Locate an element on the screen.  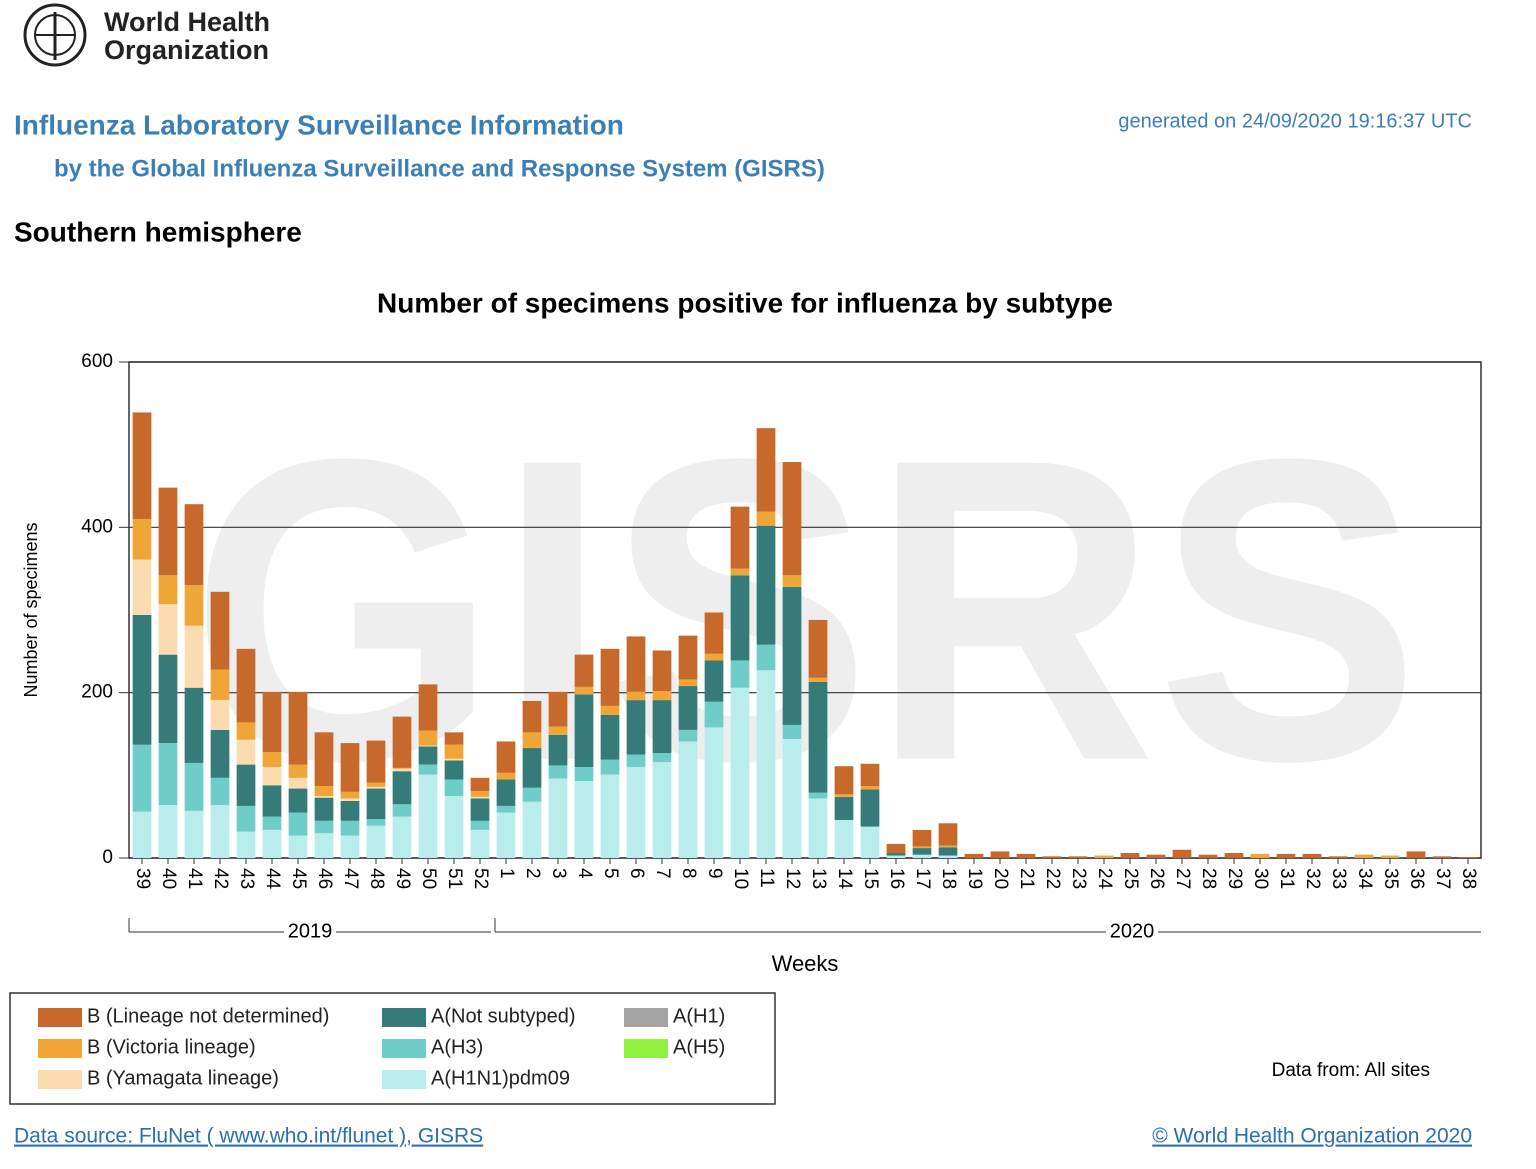
x-tick-label: 7 is located at coordinates (662, 873).